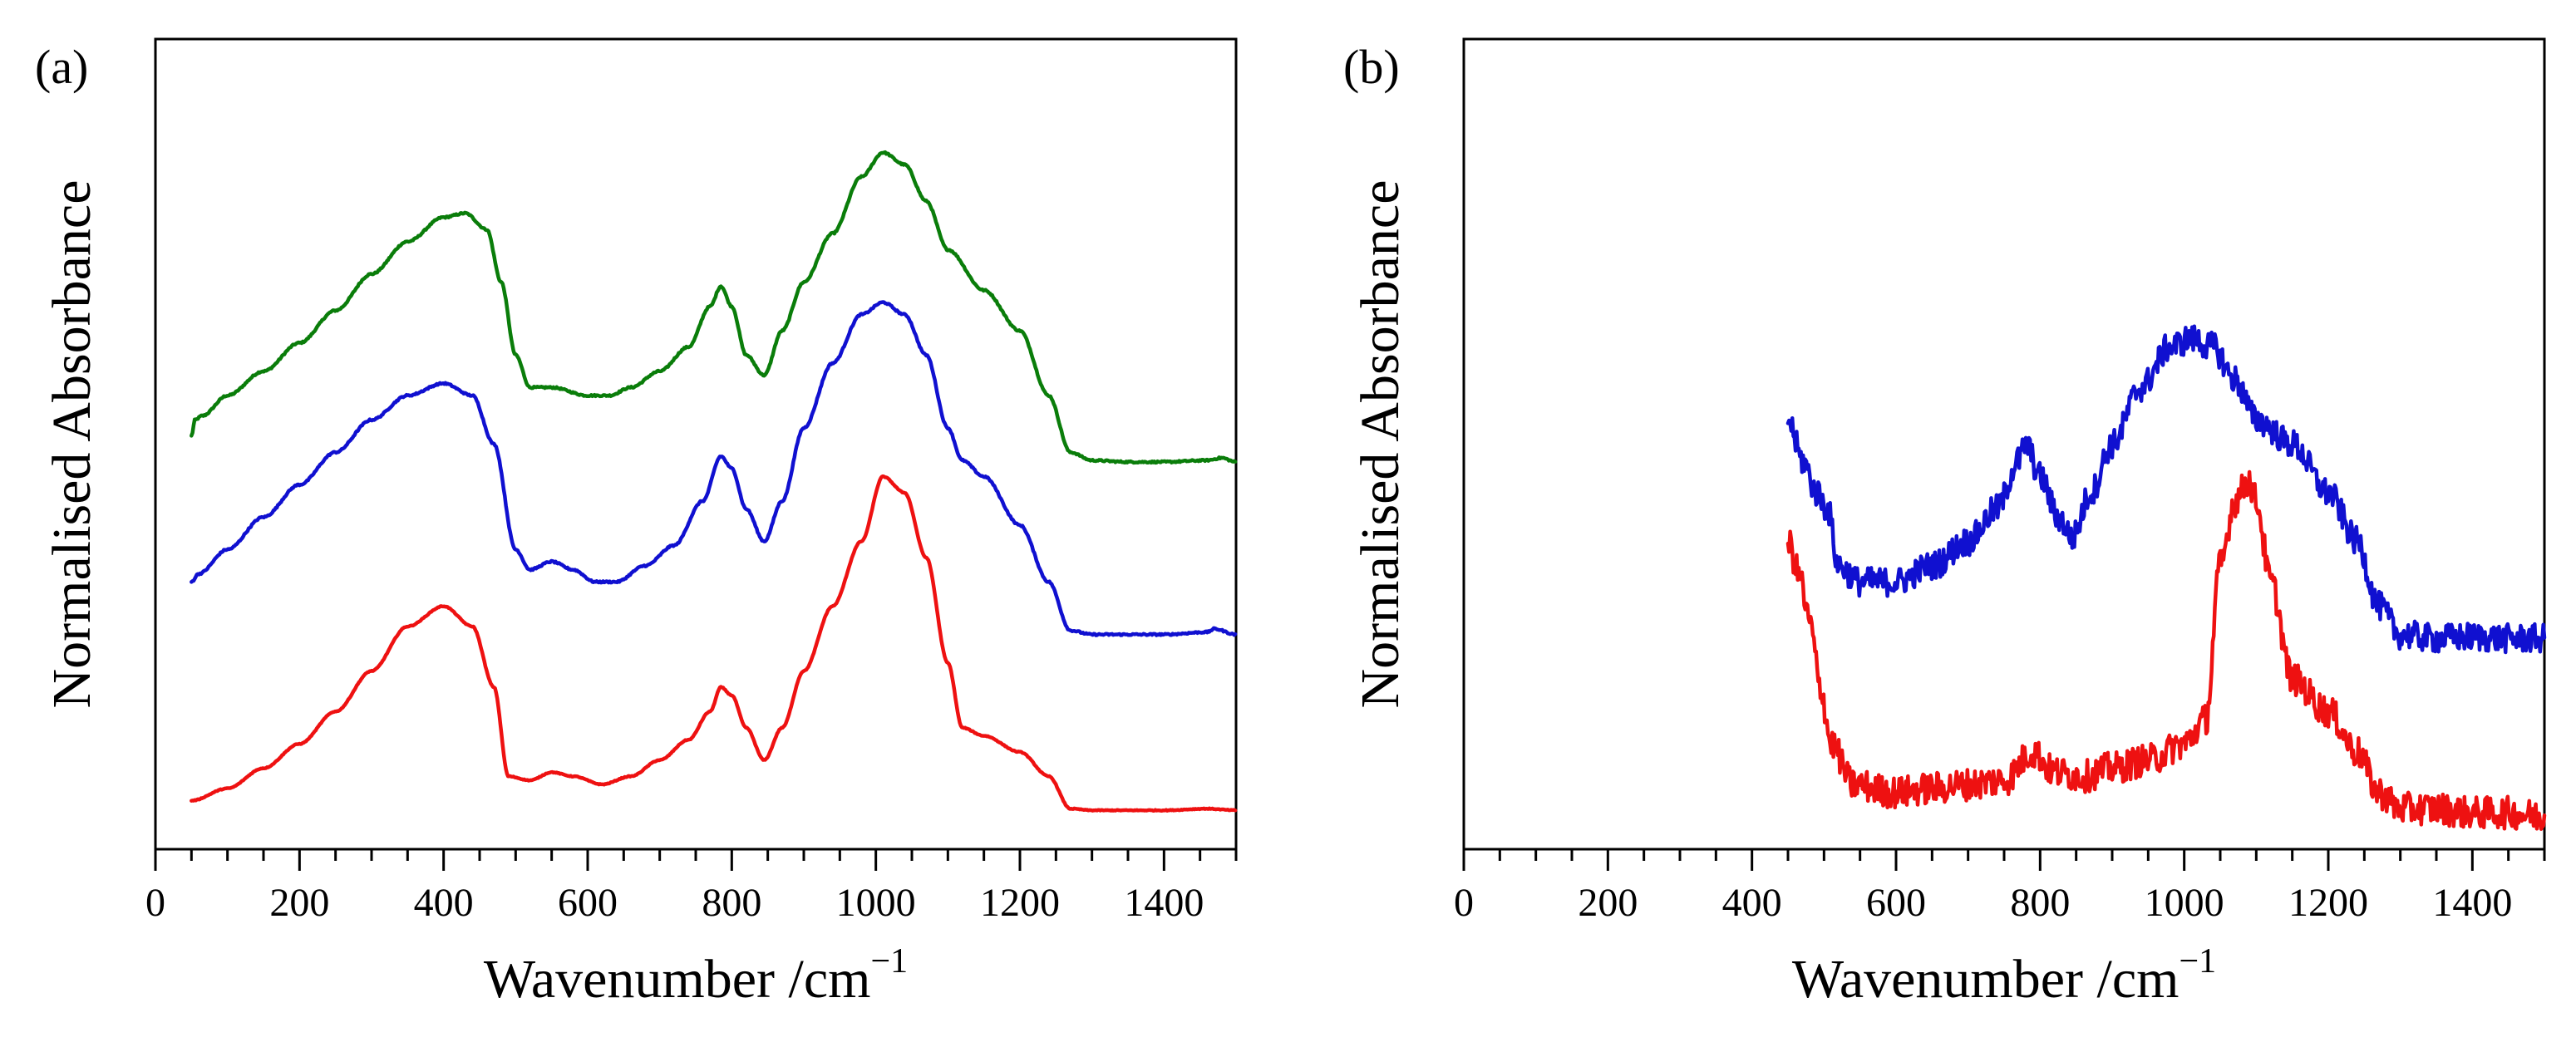 The height and width of the screenshot is (1037, 2576). I want to click on panel-label: (a), so click(61, 67).